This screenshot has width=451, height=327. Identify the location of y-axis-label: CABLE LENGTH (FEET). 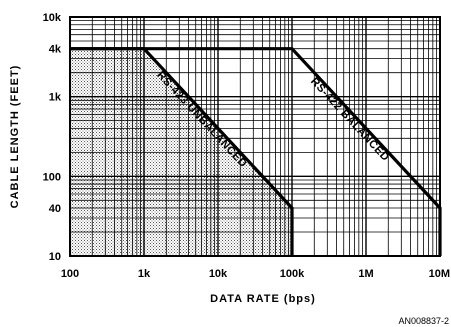
(15, 137).